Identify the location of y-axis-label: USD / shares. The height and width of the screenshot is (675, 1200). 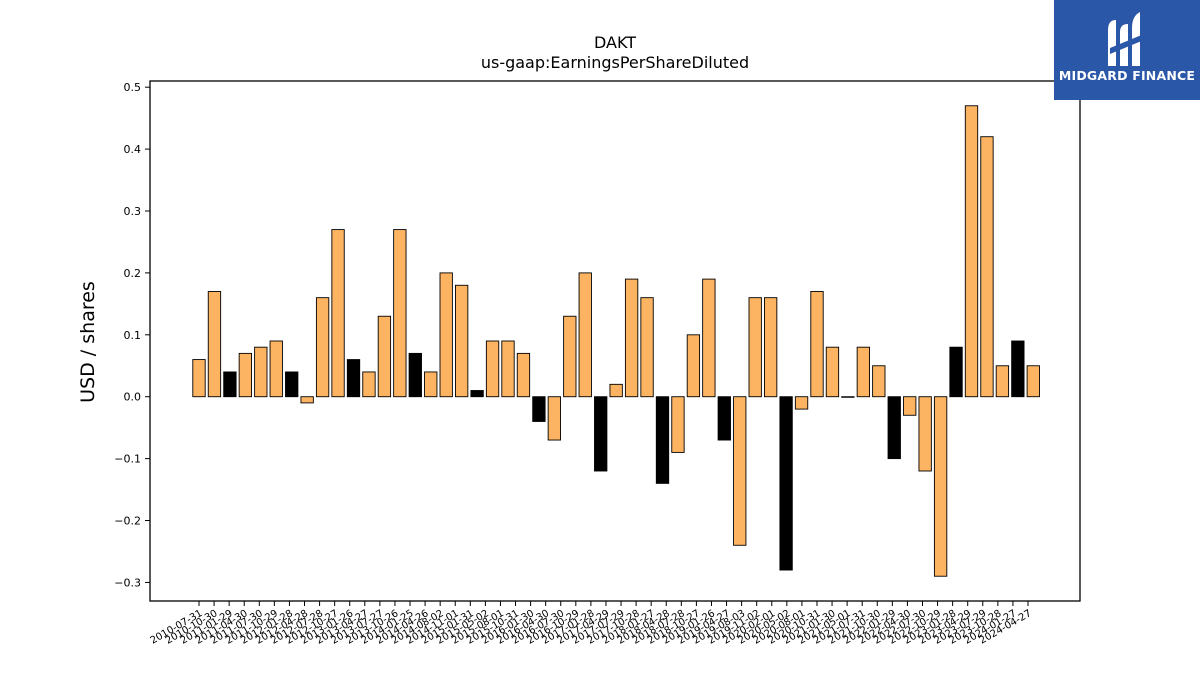
(88, 342).